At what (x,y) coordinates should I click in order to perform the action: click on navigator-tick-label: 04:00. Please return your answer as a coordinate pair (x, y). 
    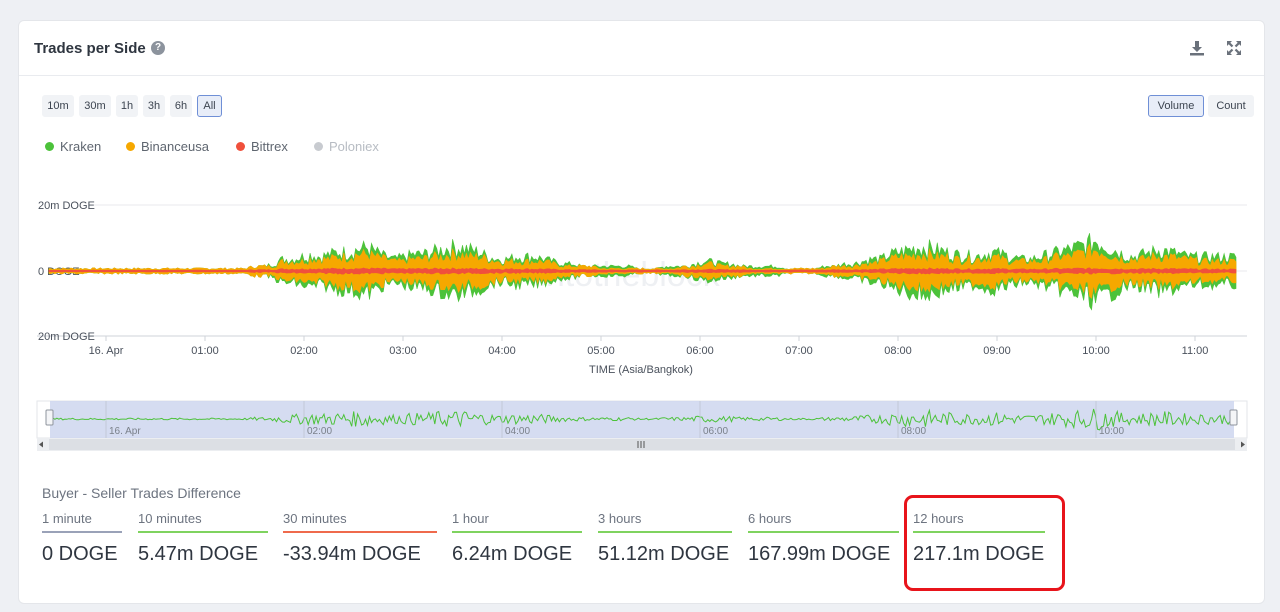
    Looking at the image, I should click on (517, 431).